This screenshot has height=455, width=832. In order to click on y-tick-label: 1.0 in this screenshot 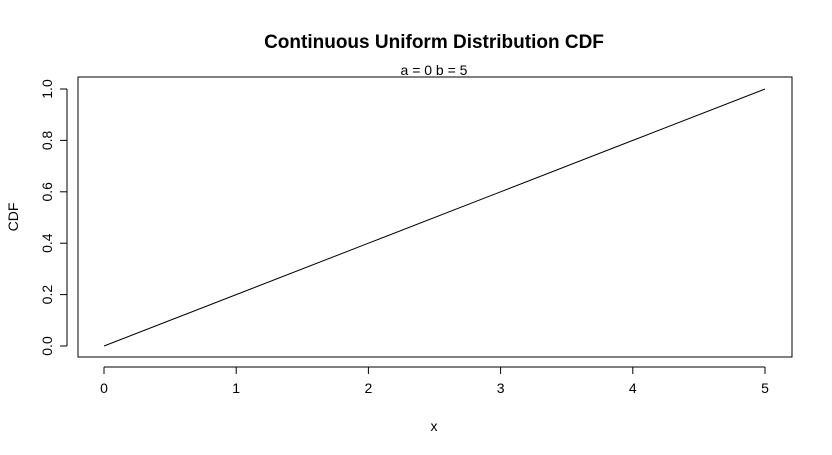, I will do `click(47, 89)`.